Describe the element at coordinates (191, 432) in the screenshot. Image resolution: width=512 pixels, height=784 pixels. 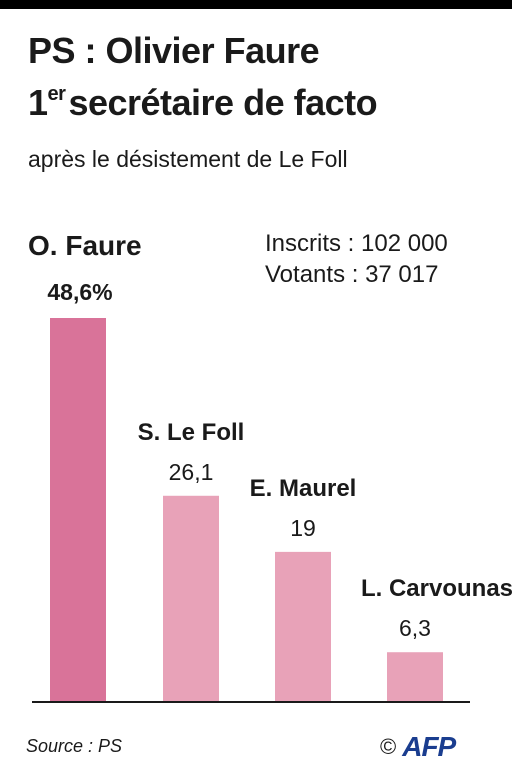
I see `category-label-2: S. Le Foll` at that location.